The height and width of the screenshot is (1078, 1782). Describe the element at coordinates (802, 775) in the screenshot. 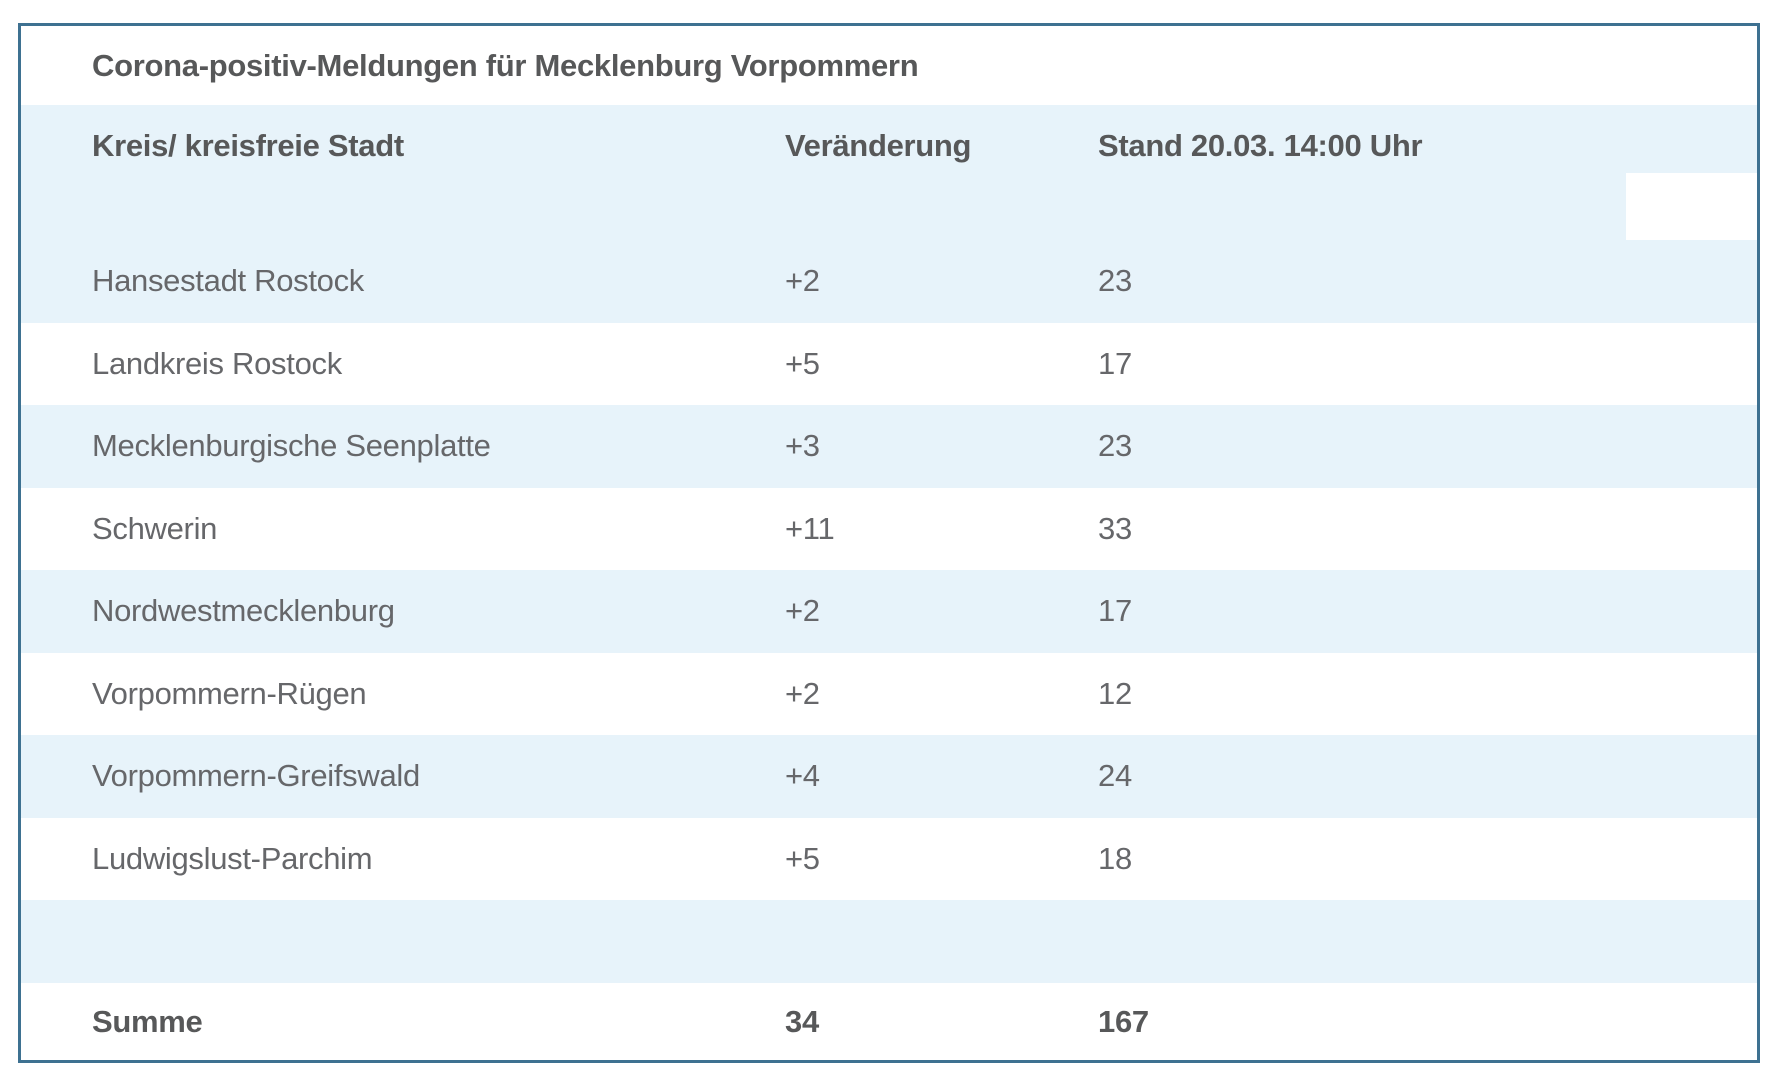

I see `row-change-value: +4` at that location.